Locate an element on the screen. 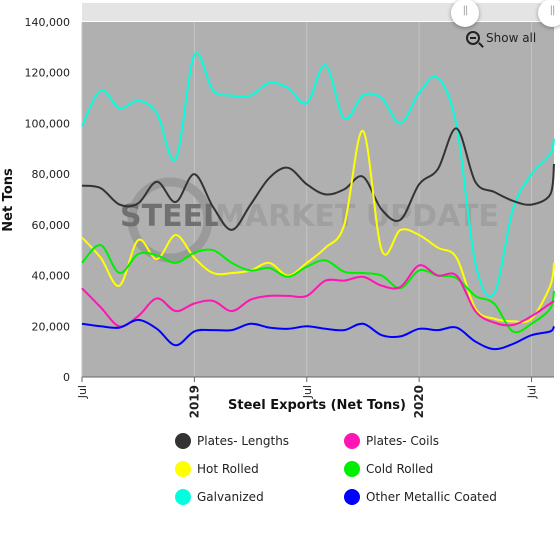 The height and width of the screenshot is (534, 560). legend-label: Galvanized is located at coordinates (230, 497).